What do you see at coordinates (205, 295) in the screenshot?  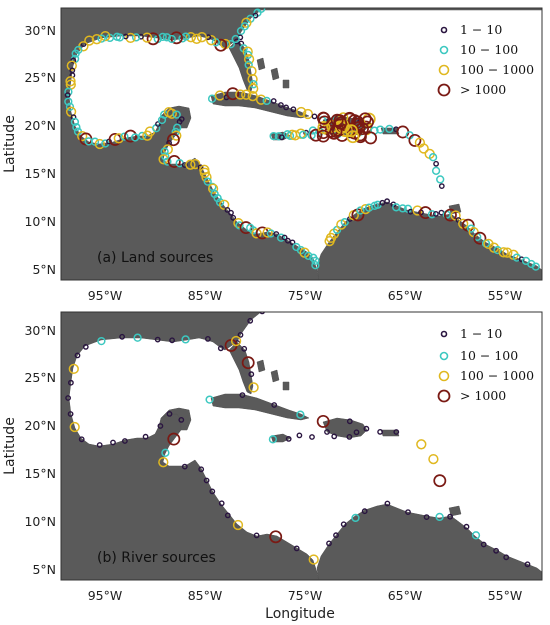 I see `lon-tick-85: 85°W` at bounding box center [205, 295].